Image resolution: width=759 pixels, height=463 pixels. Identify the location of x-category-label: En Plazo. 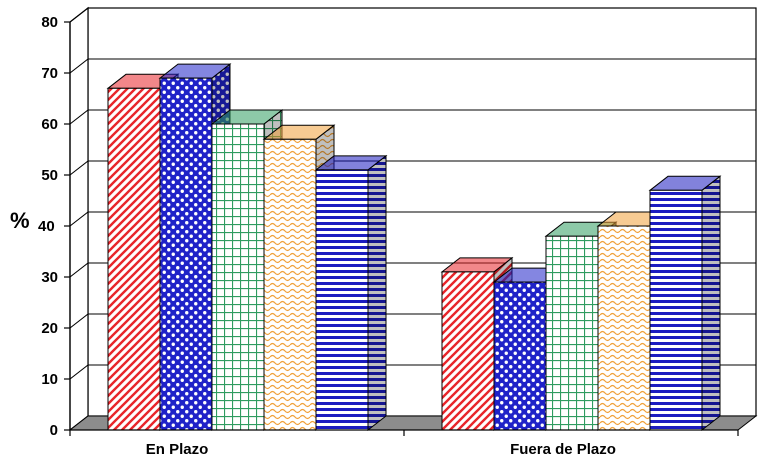
(177, 449).